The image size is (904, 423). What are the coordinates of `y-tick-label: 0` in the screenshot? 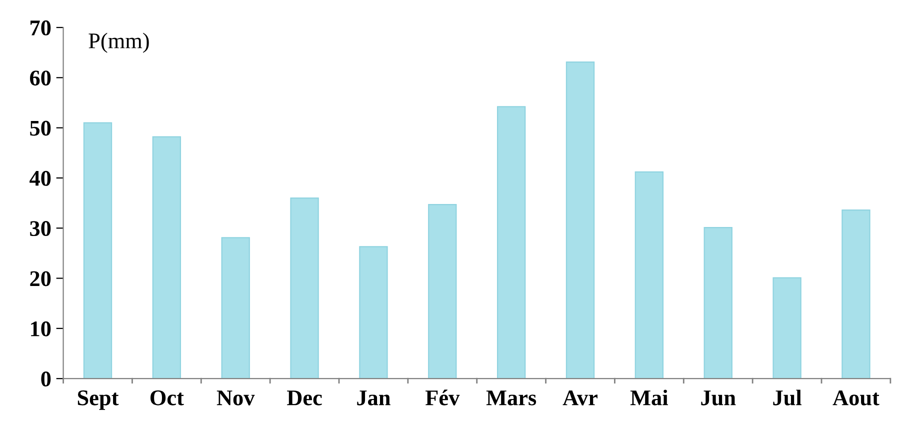 It's located at (46, 379).